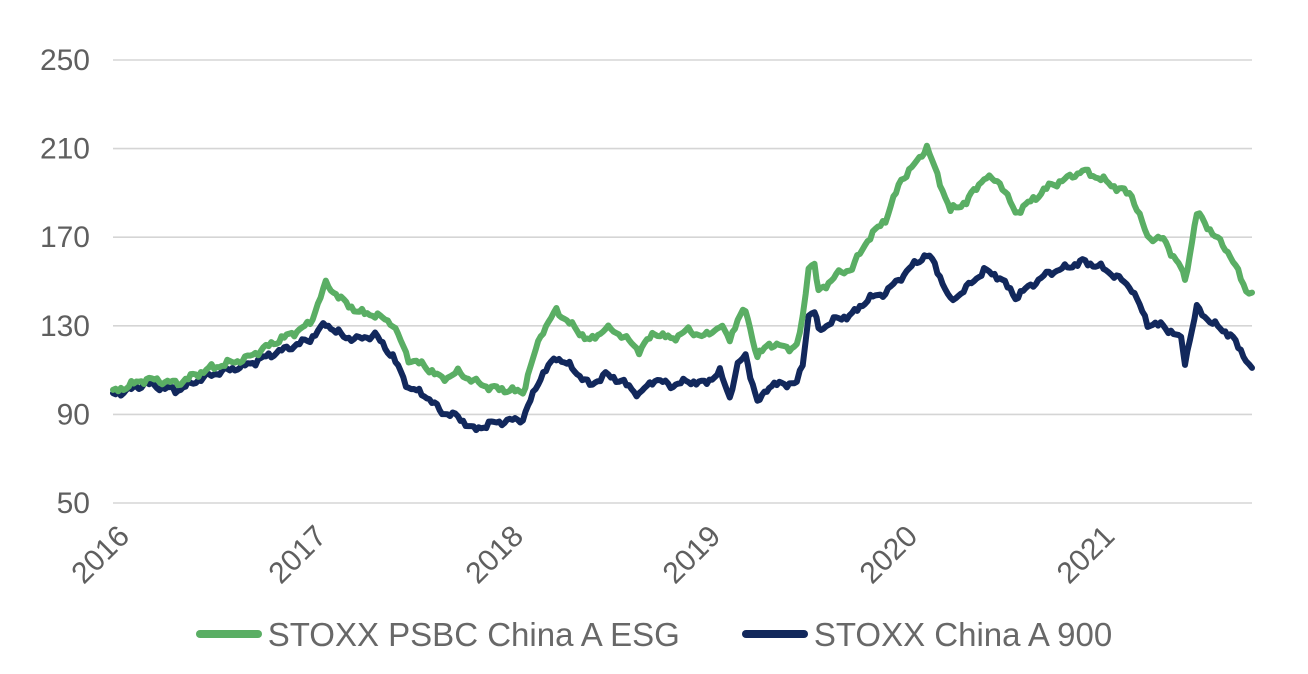  Describe the element at coordinates (889, 555) in the screenshot. I see `x-tick-label-2020: 2020` at that location.